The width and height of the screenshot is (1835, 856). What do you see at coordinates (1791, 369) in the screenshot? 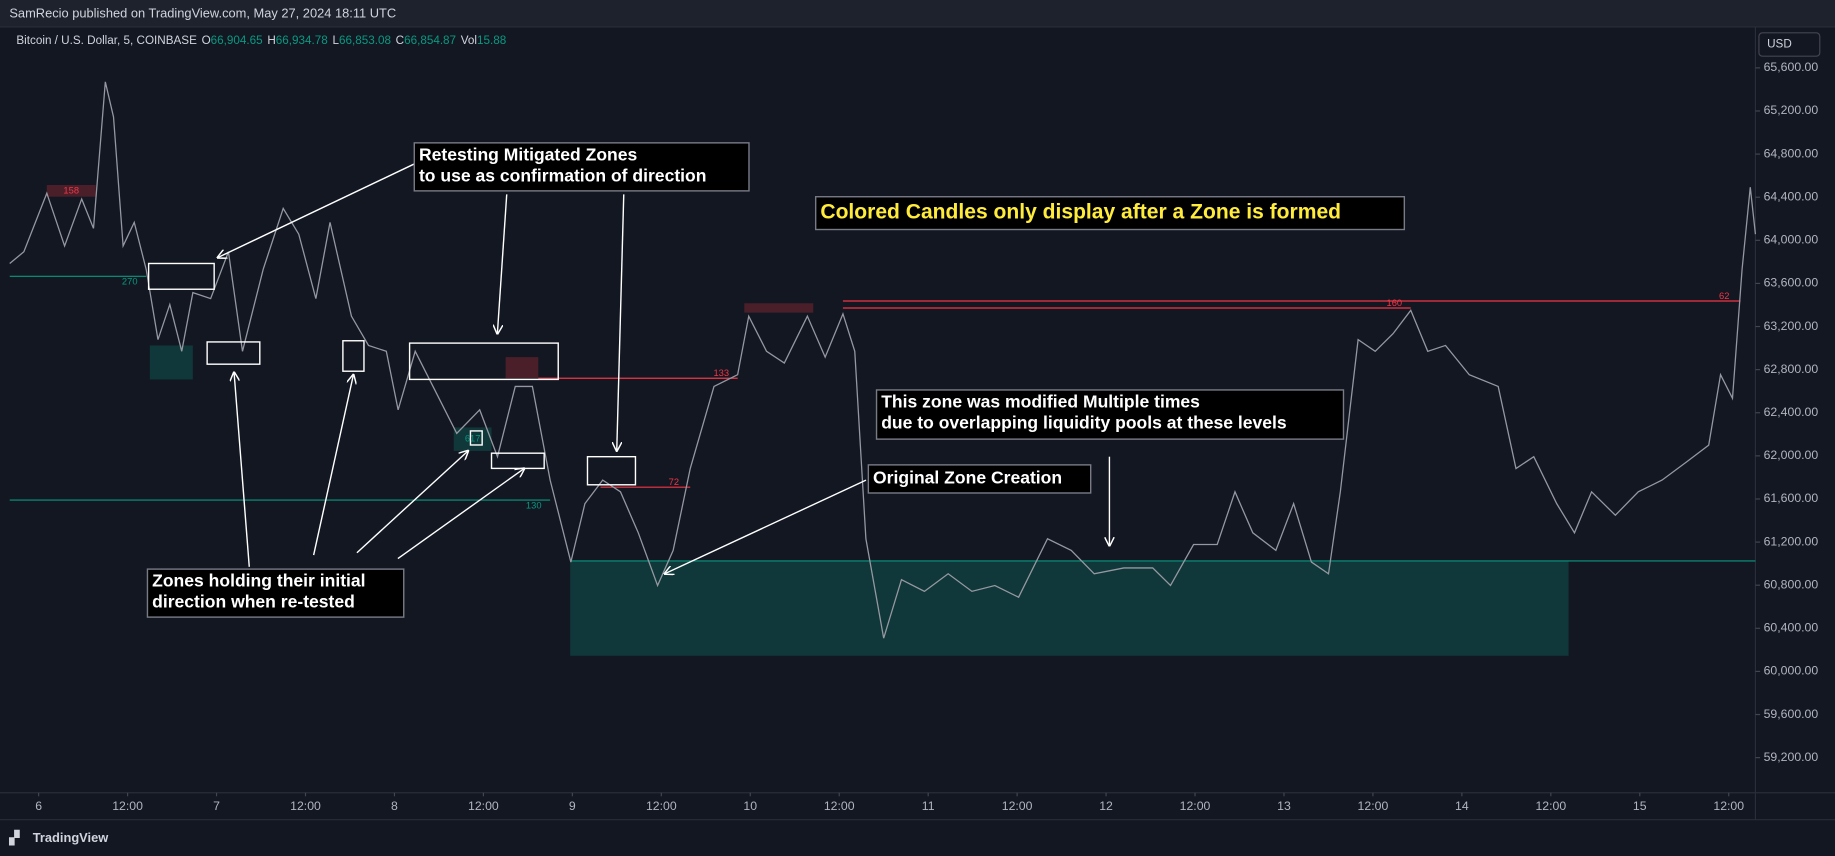
I see `y-tick-label: 62,800.00` at bounding box center [1791, 369].